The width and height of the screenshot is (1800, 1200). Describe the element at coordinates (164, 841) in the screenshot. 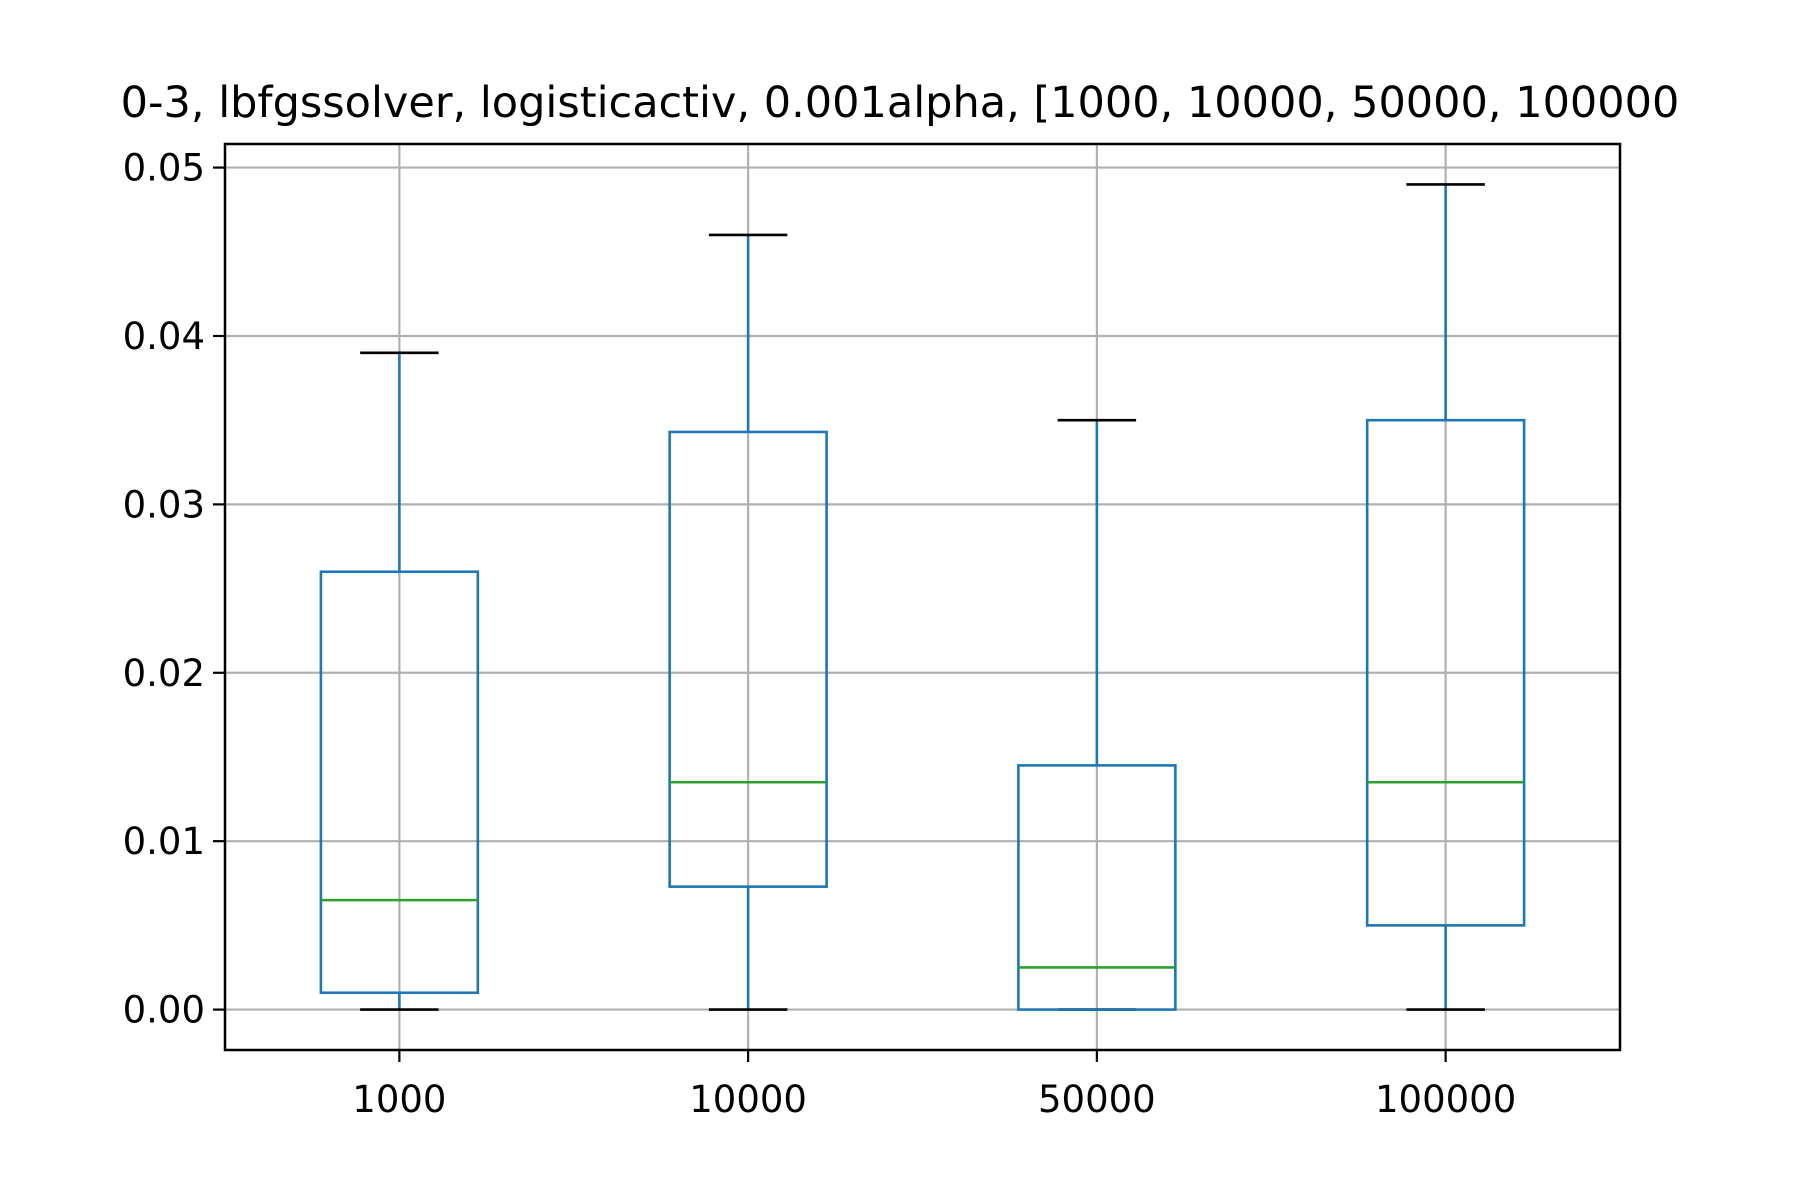

I see `y-tick-label: 0.01` at that location.